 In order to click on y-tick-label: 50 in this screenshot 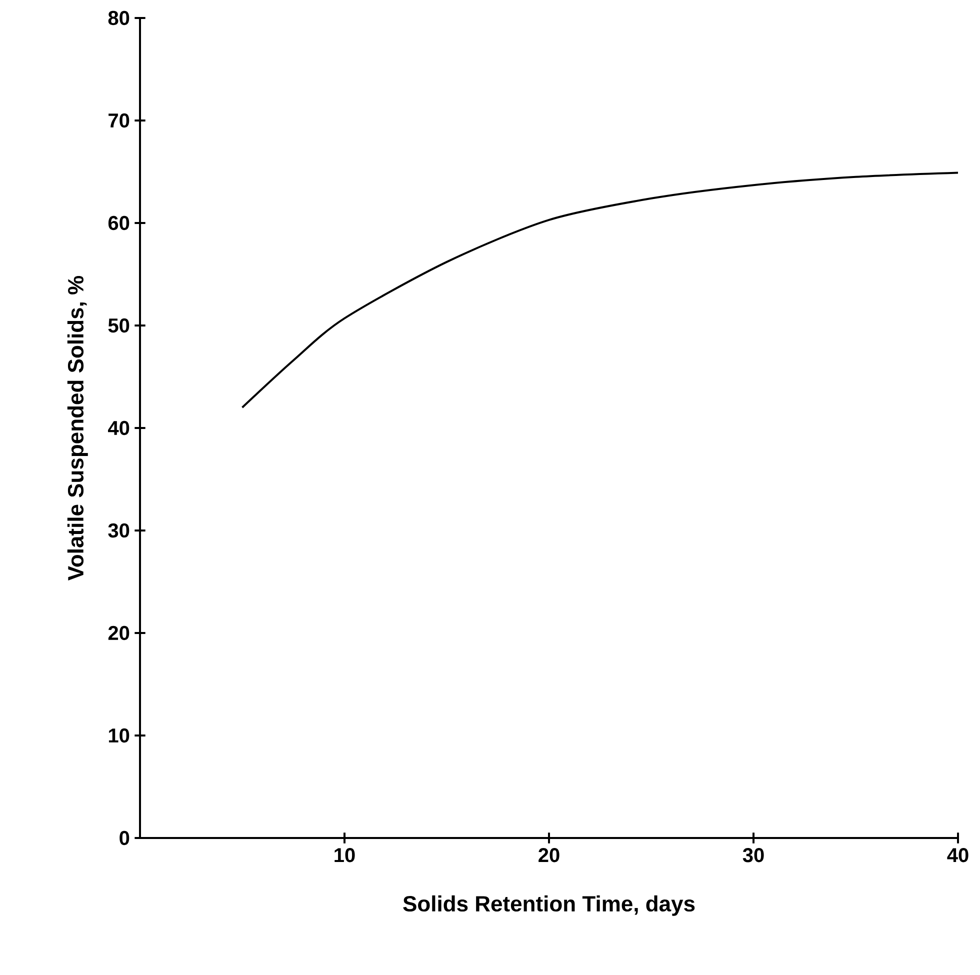, I will do `click(119, 325)`.